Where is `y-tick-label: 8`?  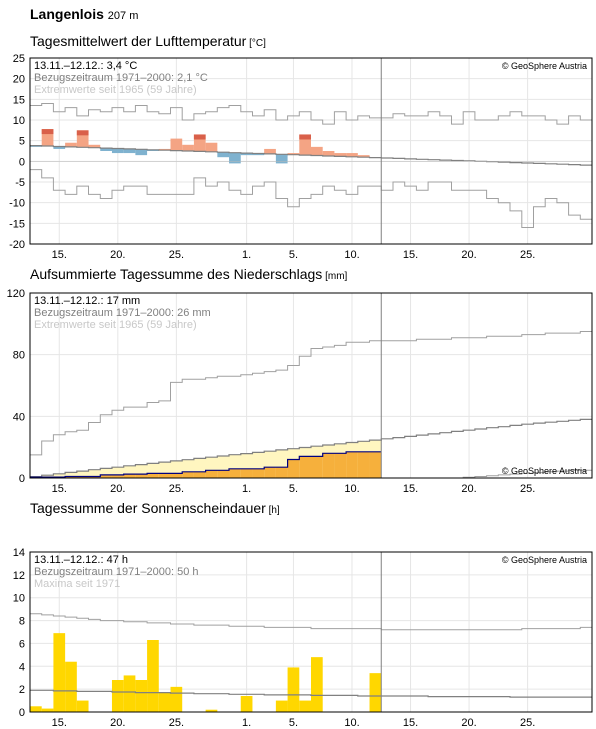 y-tick-label: 8 is located at coordinates (22, 622).